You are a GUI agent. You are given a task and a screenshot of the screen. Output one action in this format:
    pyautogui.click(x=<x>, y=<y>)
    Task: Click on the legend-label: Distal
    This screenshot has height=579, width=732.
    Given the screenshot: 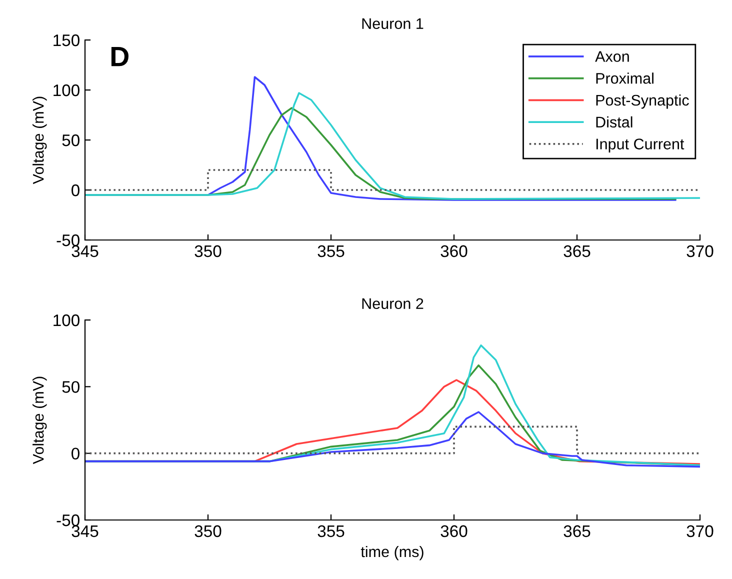 What is the action you would take?
    pyautogui.click(x=614, y=122)
    